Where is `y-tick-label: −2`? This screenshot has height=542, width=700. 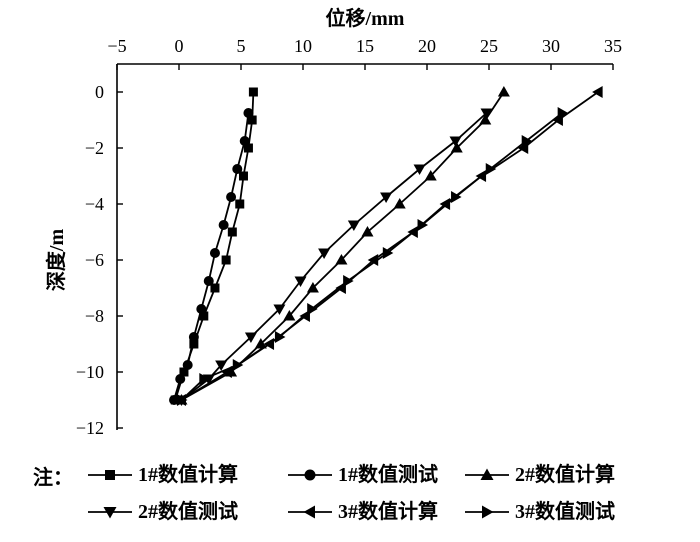
y-tick-label: −2 is located at coordinates (94, 148).